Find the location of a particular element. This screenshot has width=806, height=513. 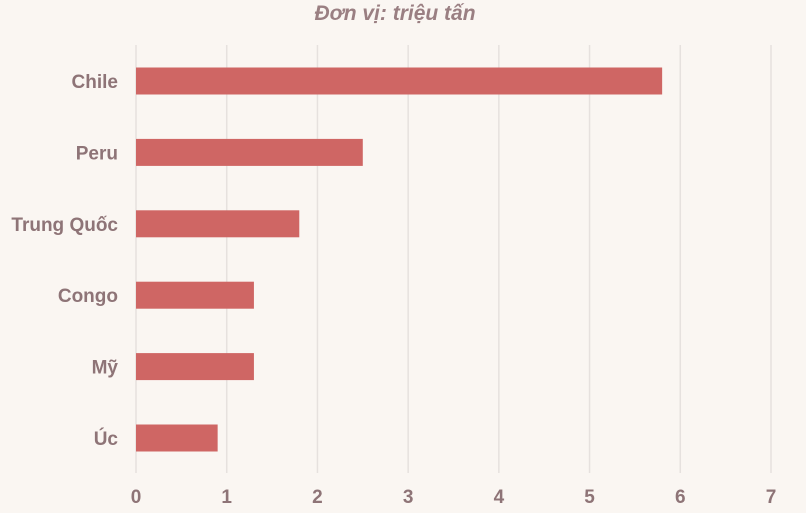

x-tick-label-4: 4 is located at coordinates (499, 497).